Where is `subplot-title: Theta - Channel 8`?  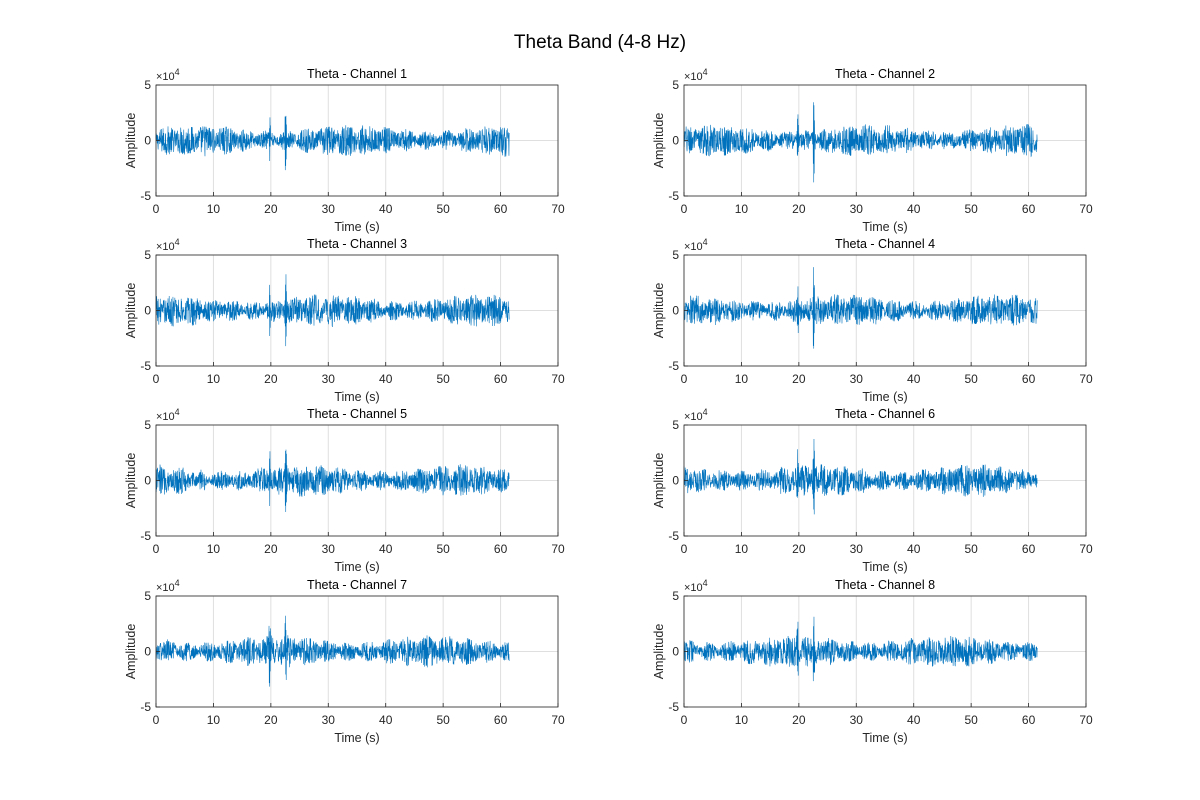
subplot-title: Theta - Channel 8 is located at coordinates (885, 585).